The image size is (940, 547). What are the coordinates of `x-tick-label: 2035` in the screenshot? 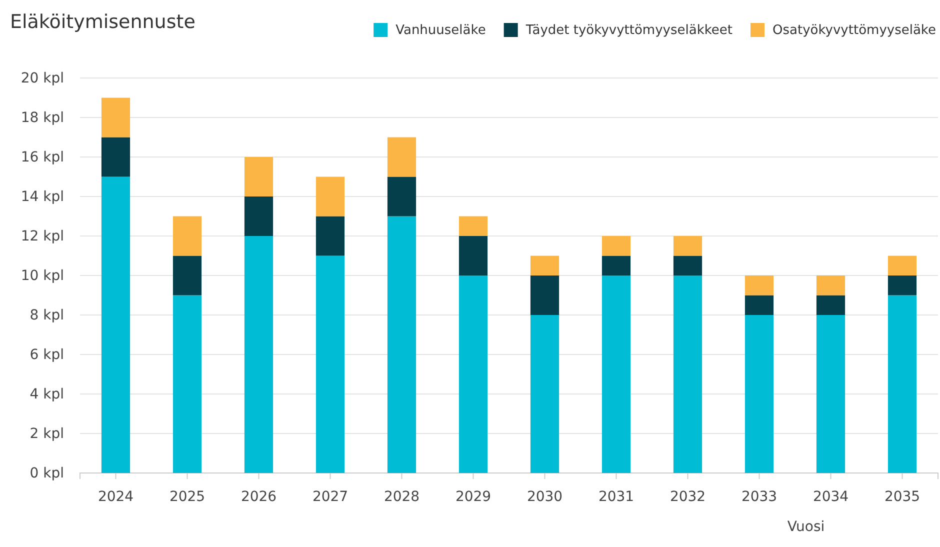 It's located at (902, 496).